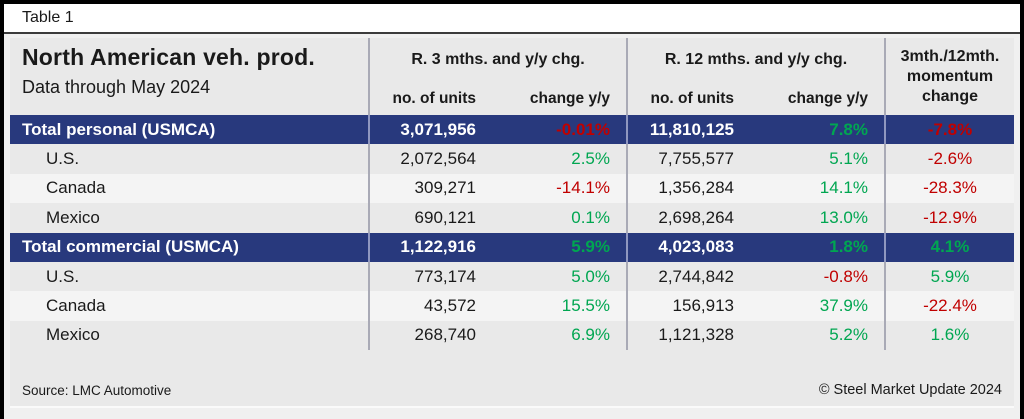  Describe the element at coordinates (445, 188) in the screenshot. I see `r3-units-cell: 309,271` at that location.